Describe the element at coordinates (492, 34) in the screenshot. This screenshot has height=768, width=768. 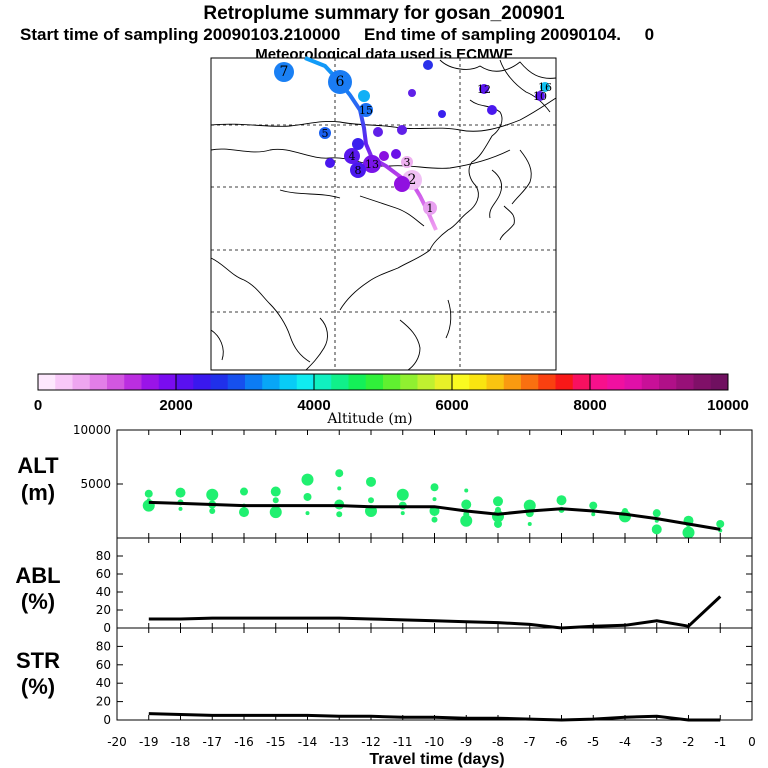
I see `end-time-label: End time of sampling 20090104.` at that location.